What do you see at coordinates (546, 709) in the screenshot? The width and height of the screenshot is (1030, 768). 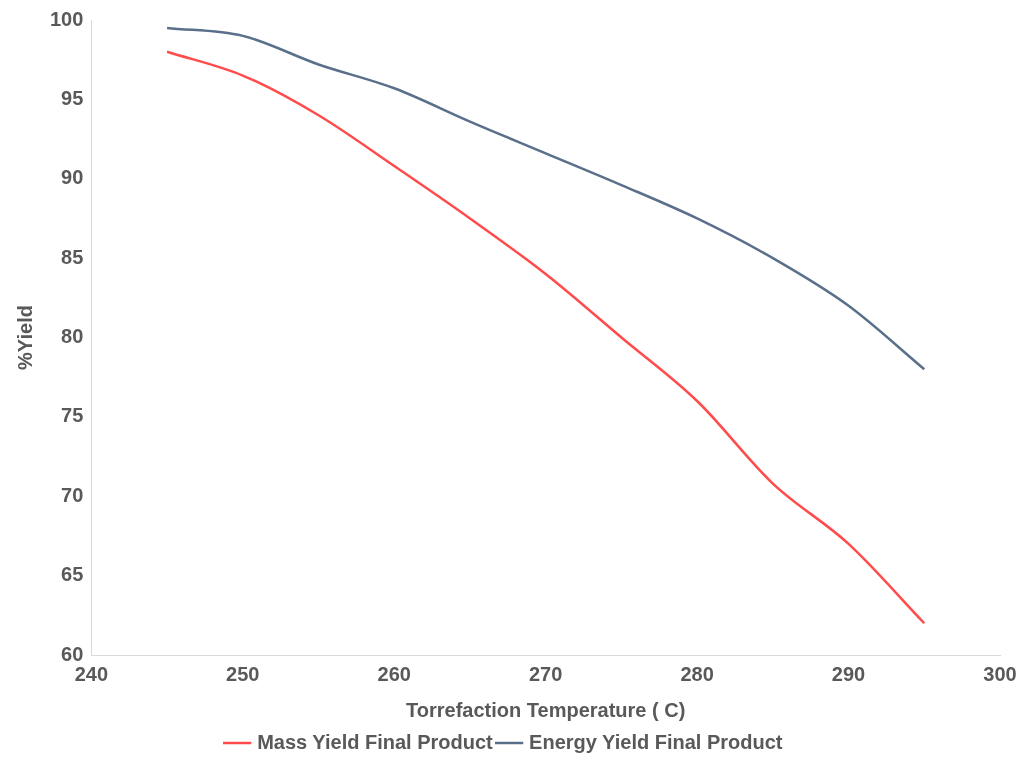 I see `x-axis-title: Torrefaction Temperature ( C)` at bounding box center [546, 709].